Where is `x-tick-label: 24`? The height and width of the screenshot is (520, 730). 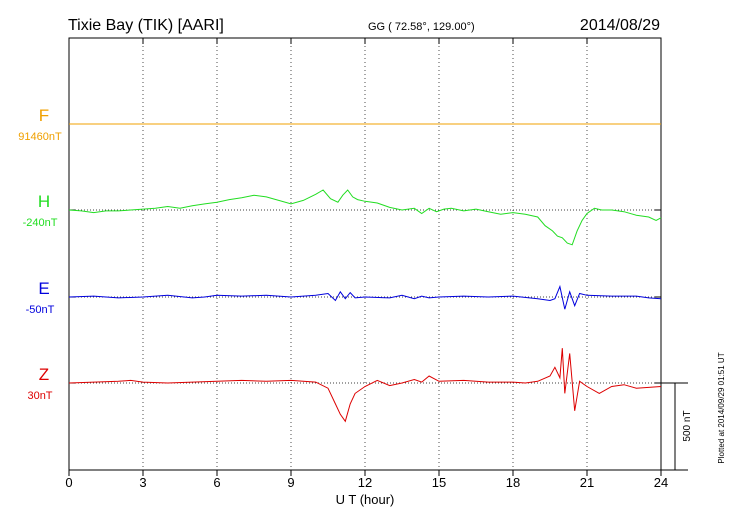 x-tick-label: 24 is located at coordinates (661, 482).